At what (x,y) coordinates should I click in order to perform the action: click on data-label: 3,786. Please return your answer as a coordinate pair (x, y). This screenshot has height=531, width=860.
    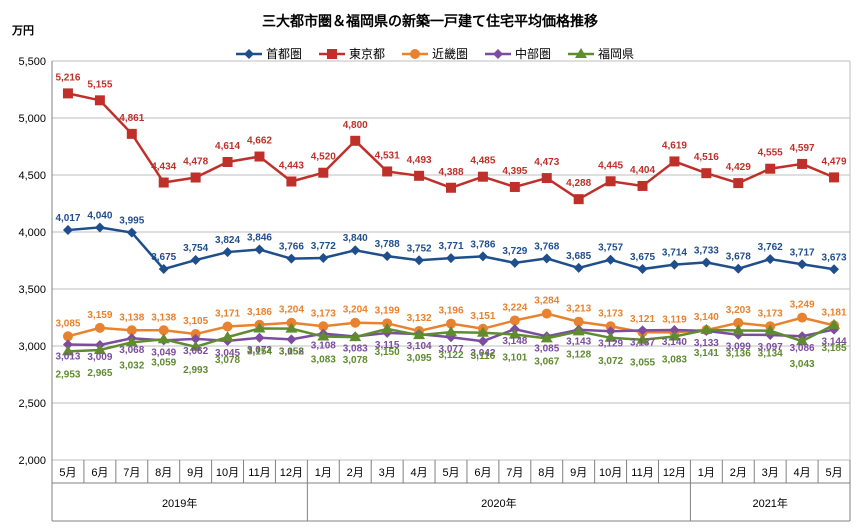
    Looking at the image, I should click on (482, 244).